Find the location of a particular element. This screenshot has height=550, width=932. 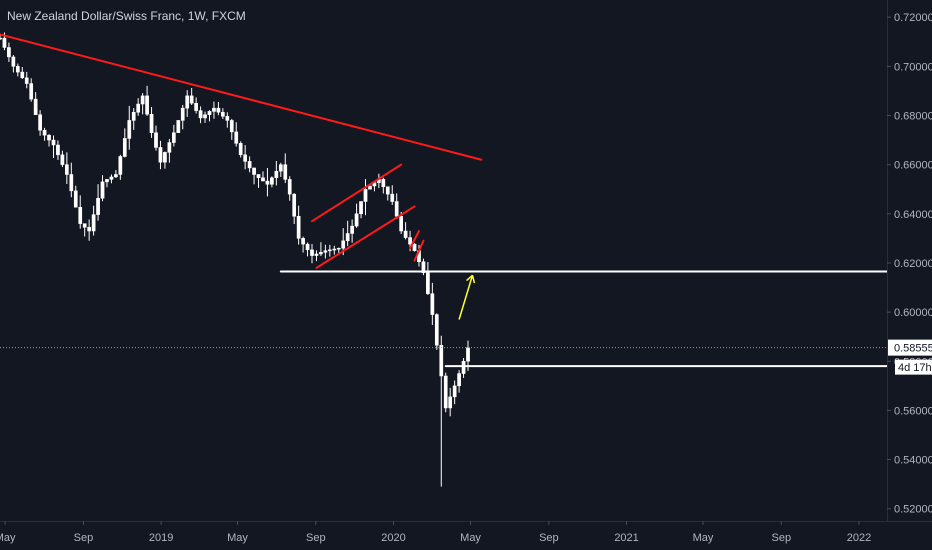

y-tick-label: 0.62000 is located at coordinates (913, 264).